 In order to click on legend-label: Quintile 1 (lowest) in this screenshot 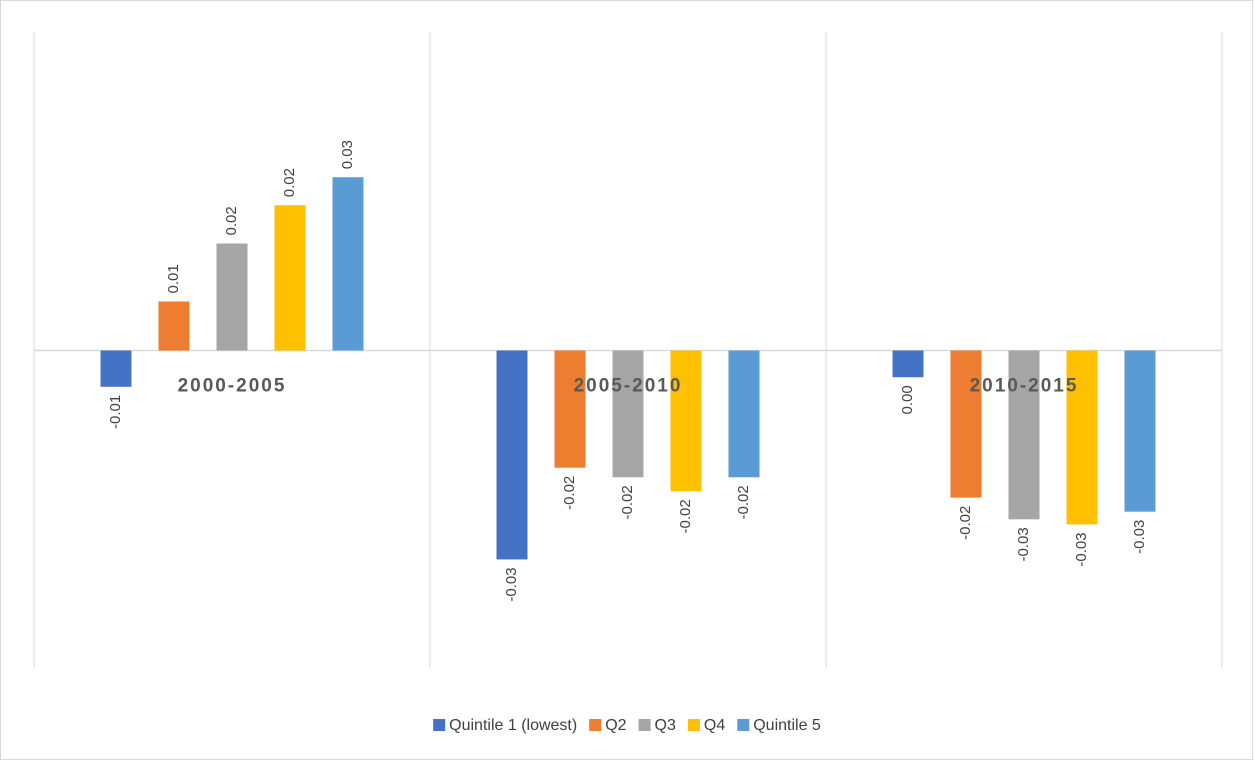, I will do `click(513, 725)`.